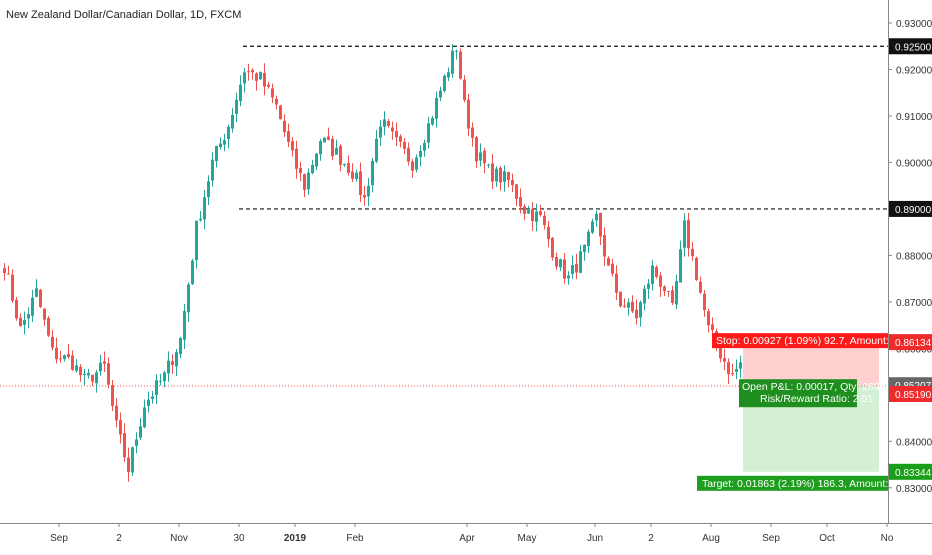 This screenshot has height=555, width=932. Describe the element at coordinates (816, 399) in the screenshot. I see `risk-reward-label: Risk/Reward Ratio: 2.01` at that location.